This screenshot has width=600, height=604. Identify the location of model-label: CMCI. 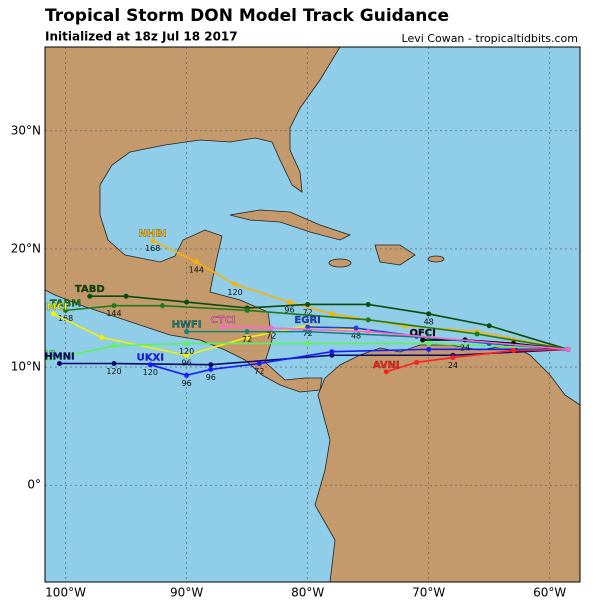
(53, 307).